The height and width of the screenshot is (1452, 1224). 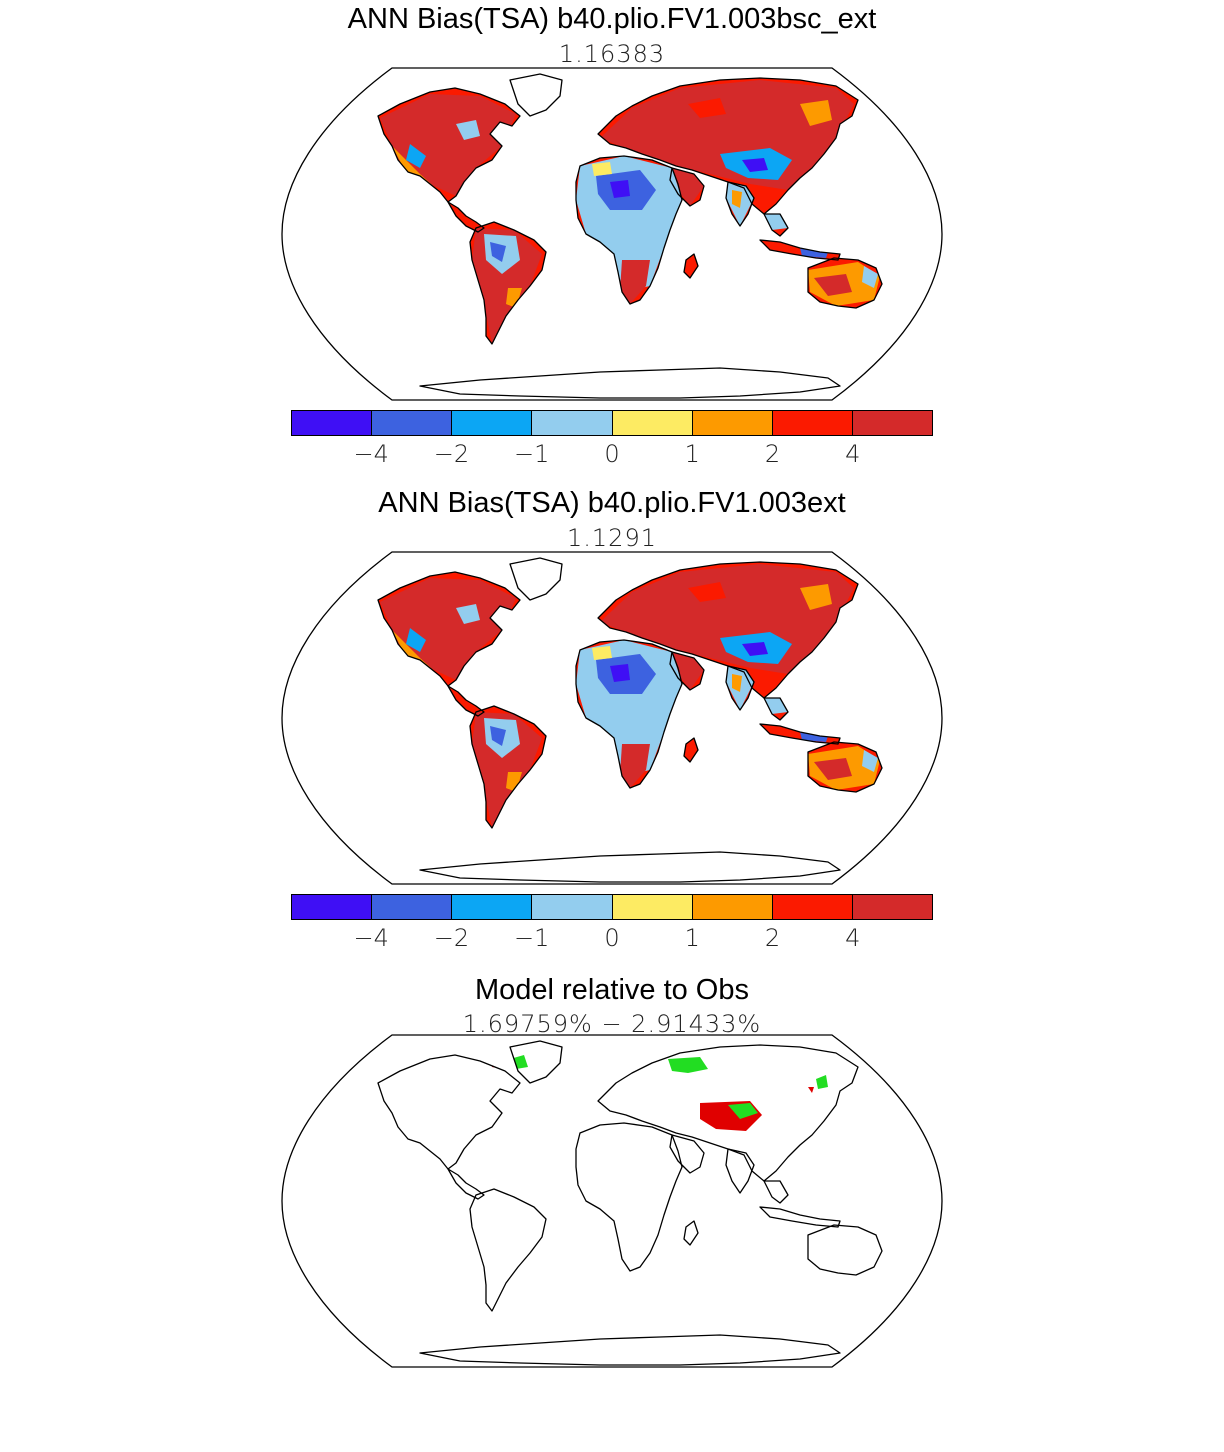 I want to click on p1-globe-outline, so click(x=612, y=234).